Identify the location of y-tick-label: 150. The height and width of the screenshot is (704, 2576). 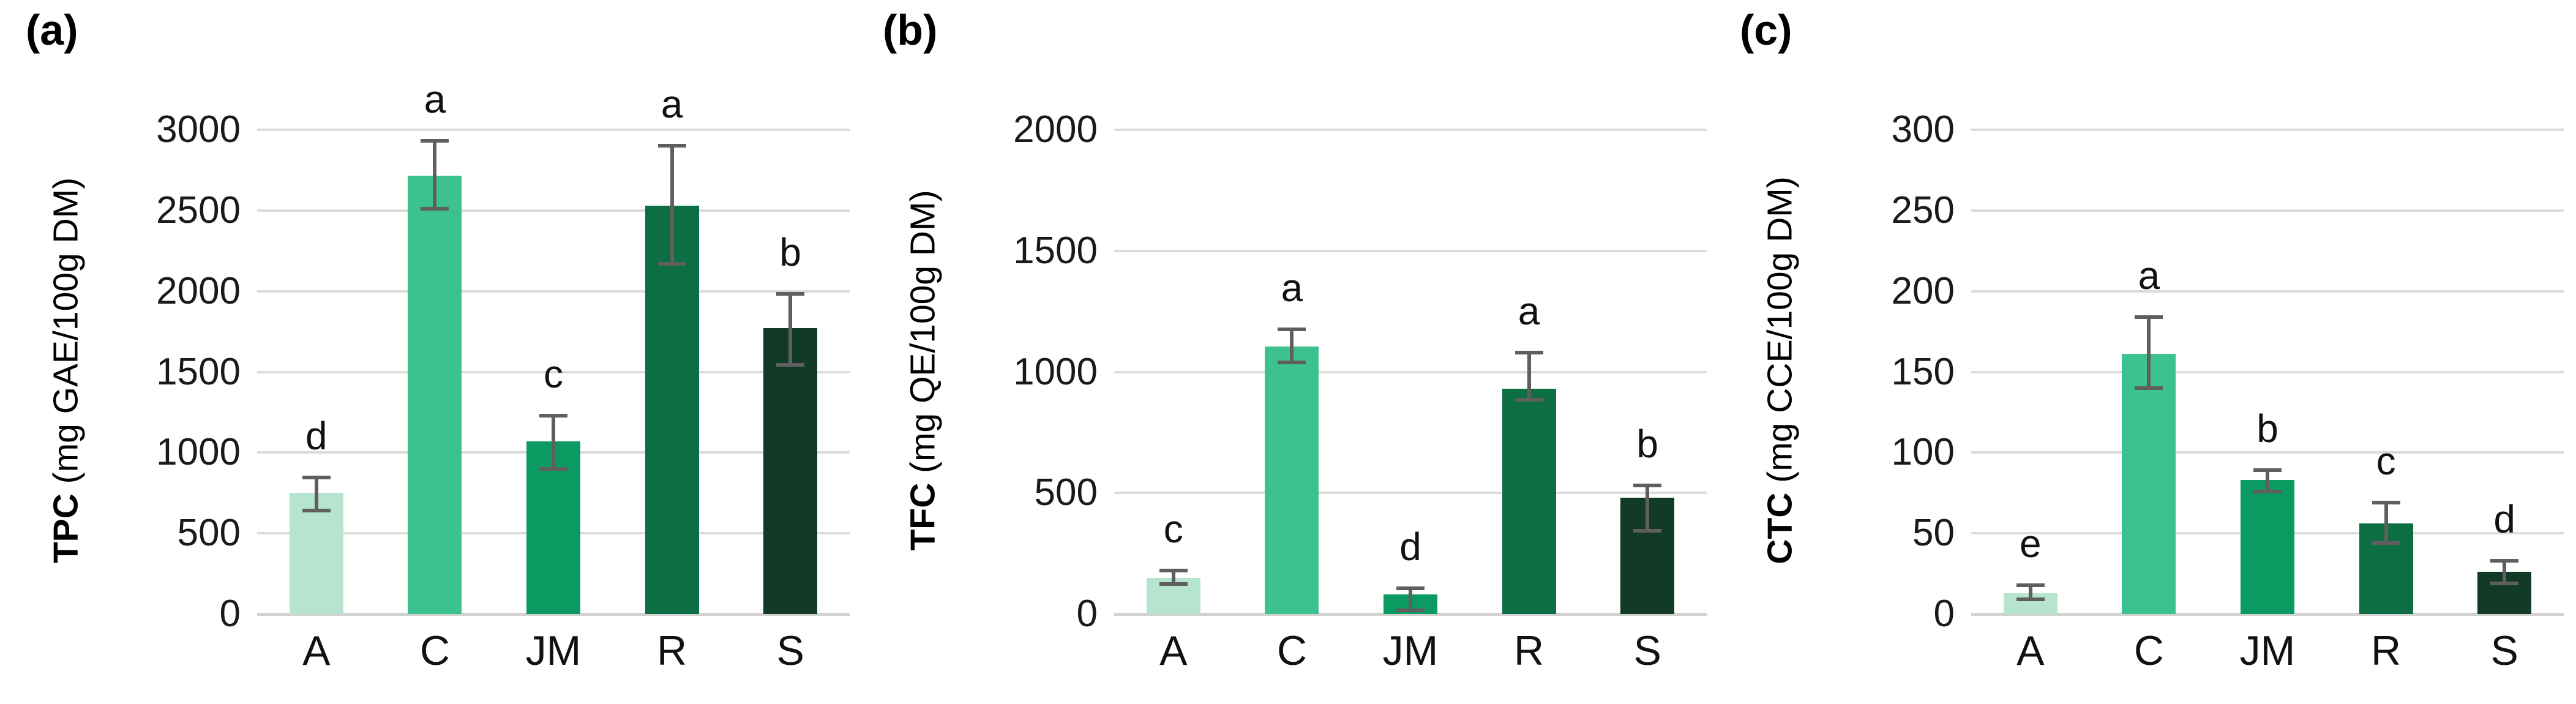
(1923, 371).